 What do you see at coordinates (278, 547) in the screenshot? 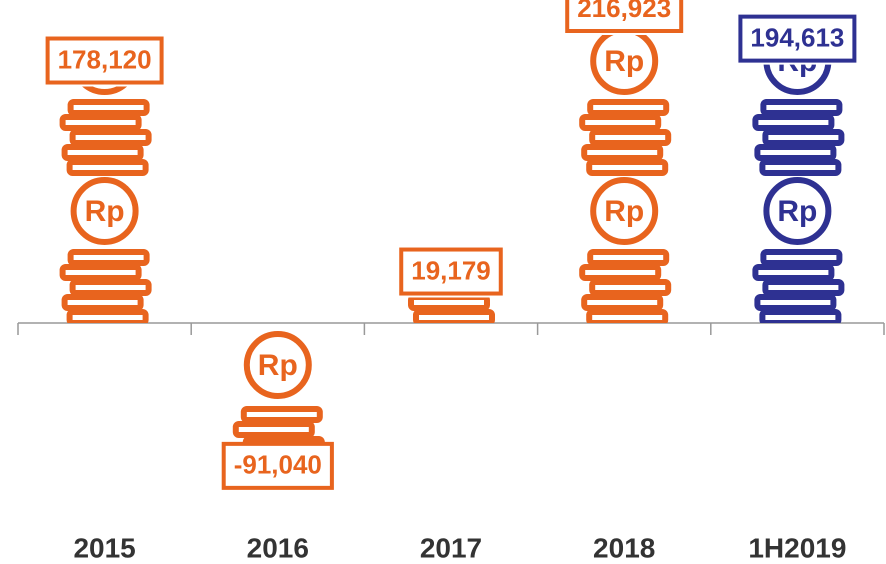
I see `x-tick-label: 2016` at bounding box center [278, 547].